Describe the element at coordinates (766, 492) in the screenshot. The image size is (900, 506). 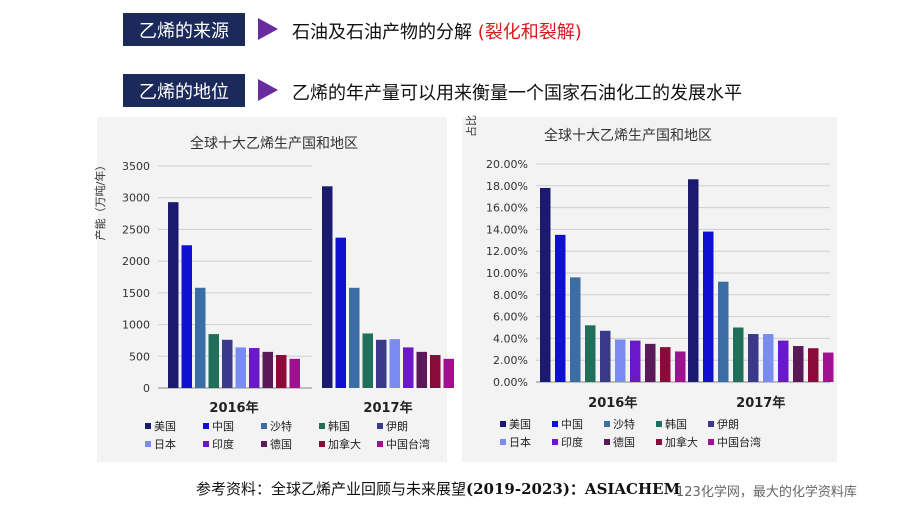
I see `watermark: 123化学网，最大的化学资料库` at that location.